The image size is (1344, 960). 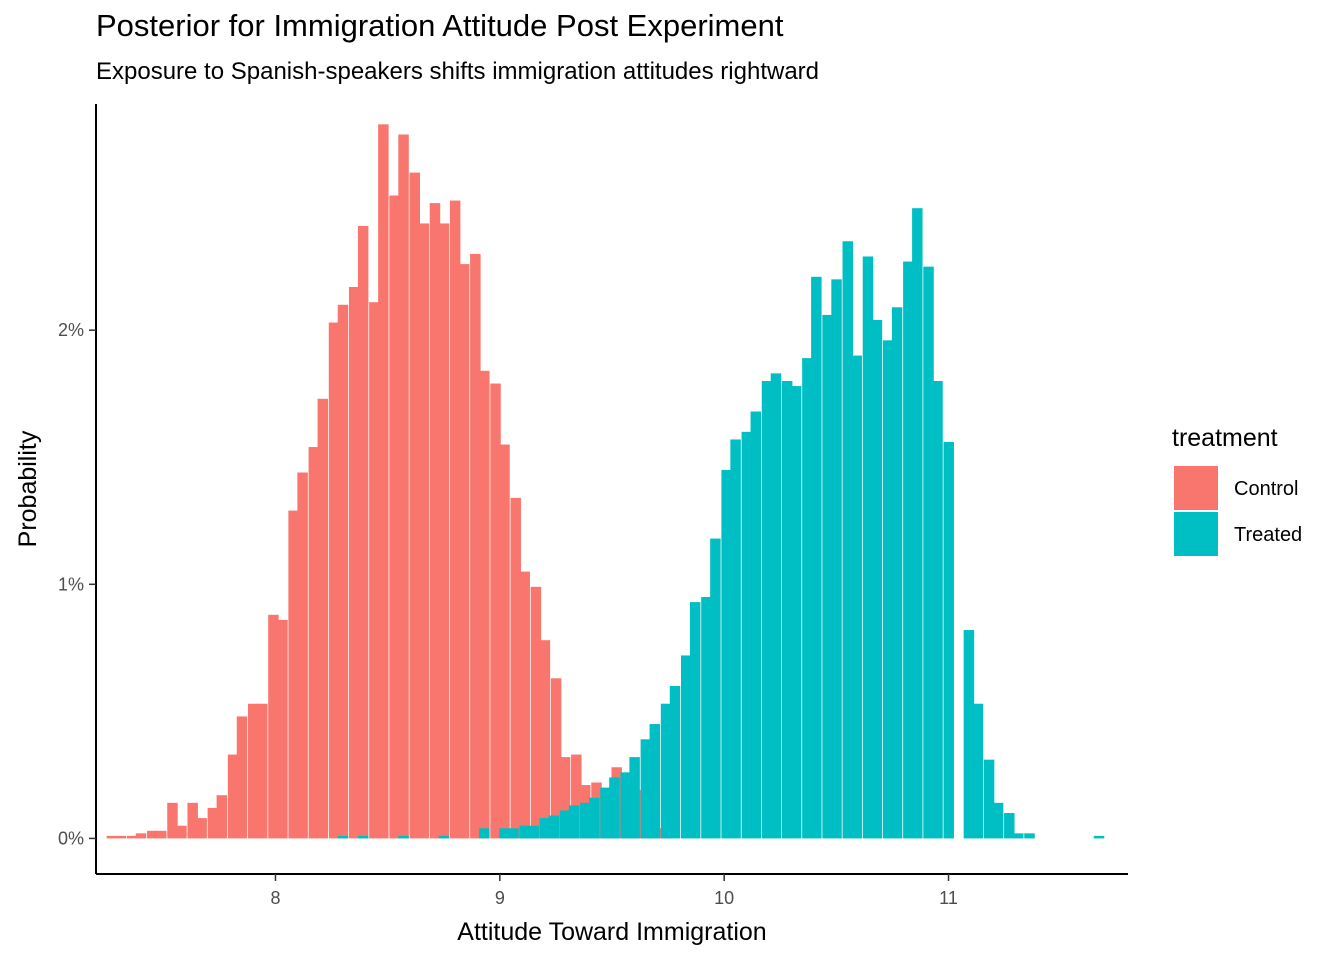 What do you see at coordinates (71, 330) in the screenshot?
I see `y-tick-label: 2%` at bounding box center [71, 330].